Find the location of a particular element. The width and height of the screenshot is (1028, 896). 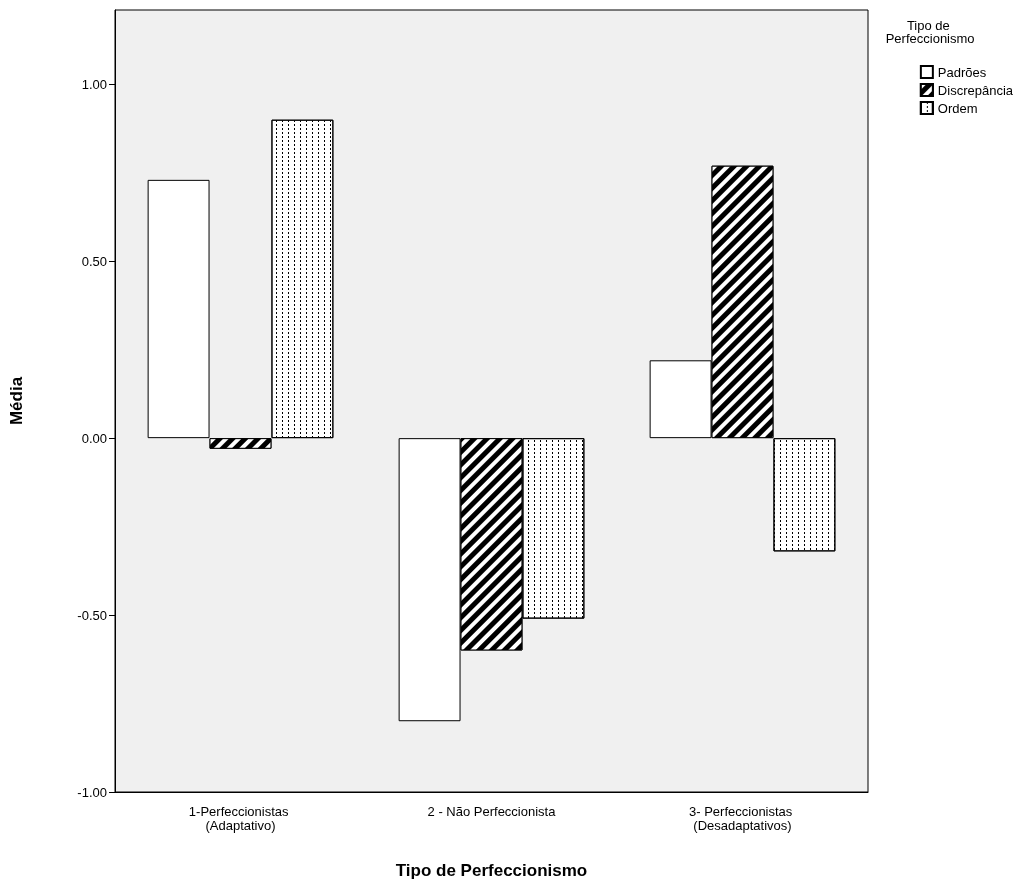

y-tick-label: 1.00 is located at coordinates (94, 84).